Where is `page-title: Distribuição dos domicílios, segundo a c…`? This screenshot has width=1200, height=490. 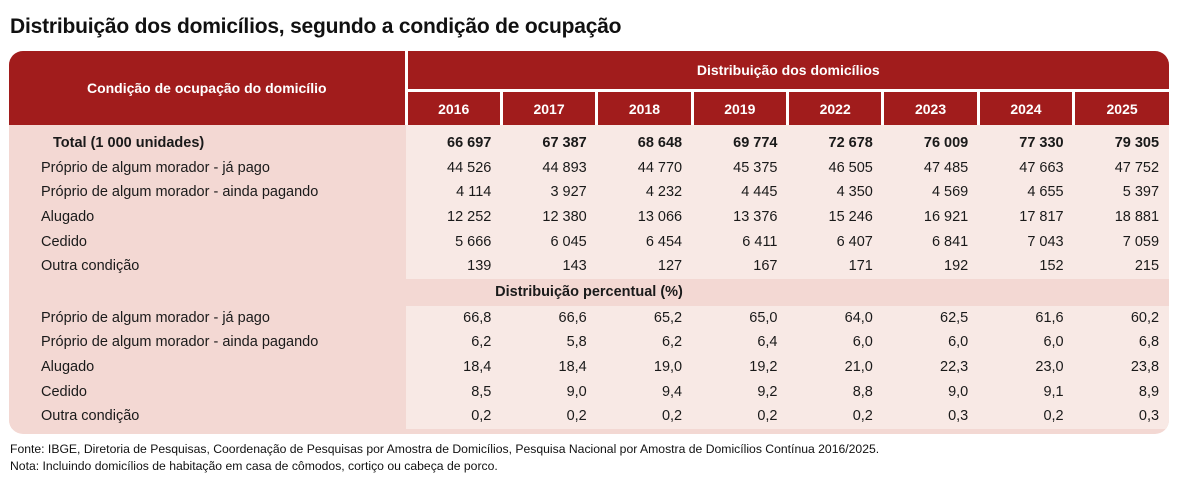
page-title: Distribuição dos domicílios, segundo a c… is located at coordinates (316, 26).